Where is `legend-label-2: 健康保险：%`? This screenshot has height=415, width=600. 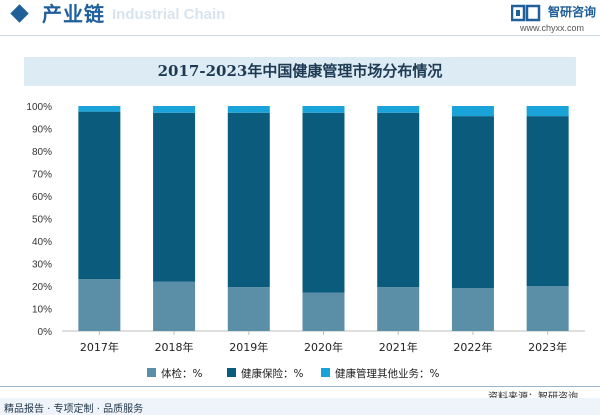 legend-label-2: 健康保险：% is located at coordinates (272, 373).